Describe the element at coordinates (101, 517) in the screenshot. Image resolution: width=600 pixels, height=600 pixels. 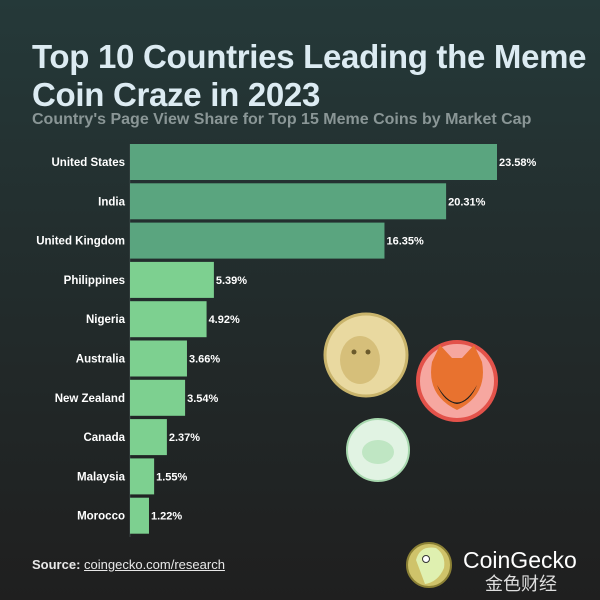
I see `category-label: Morocco` at that location.